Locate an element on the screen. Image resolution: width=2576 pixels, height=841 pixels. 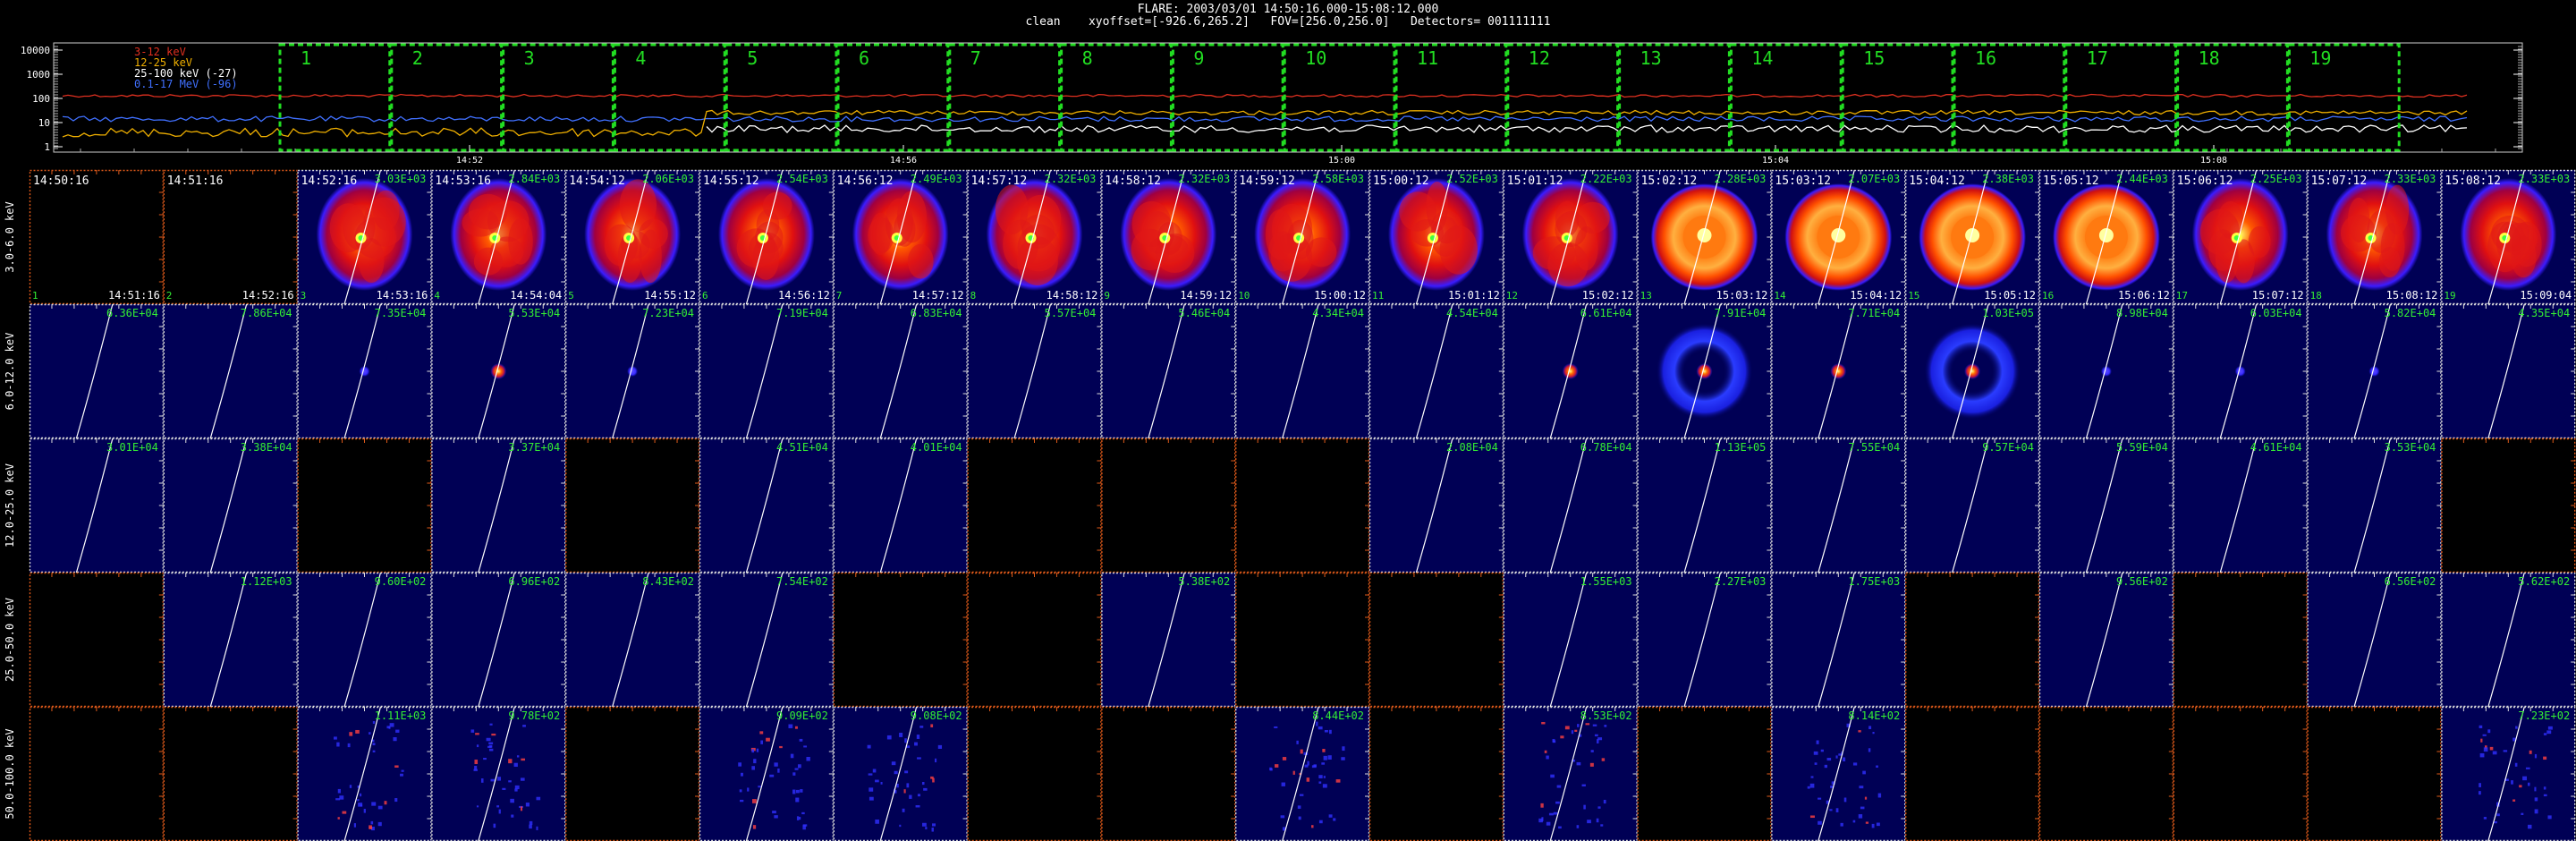
image-panel: 4.35E+04 is located at coordinates (2508, 371).